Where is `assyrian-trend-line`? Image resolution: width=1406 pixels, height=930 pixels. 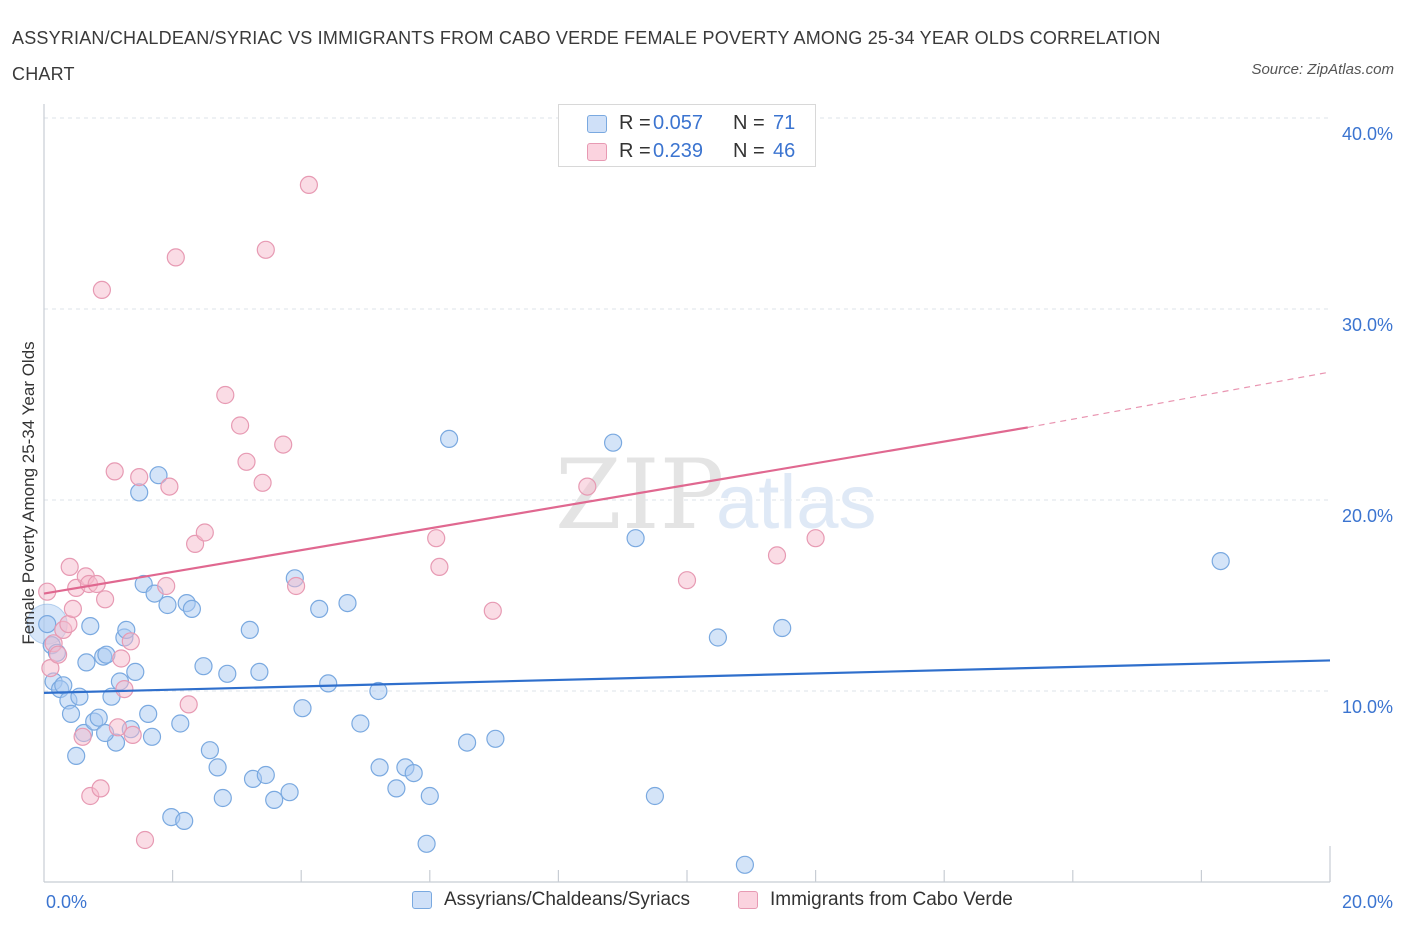
assyrian-trend-line is located at coordinates (687, 677).